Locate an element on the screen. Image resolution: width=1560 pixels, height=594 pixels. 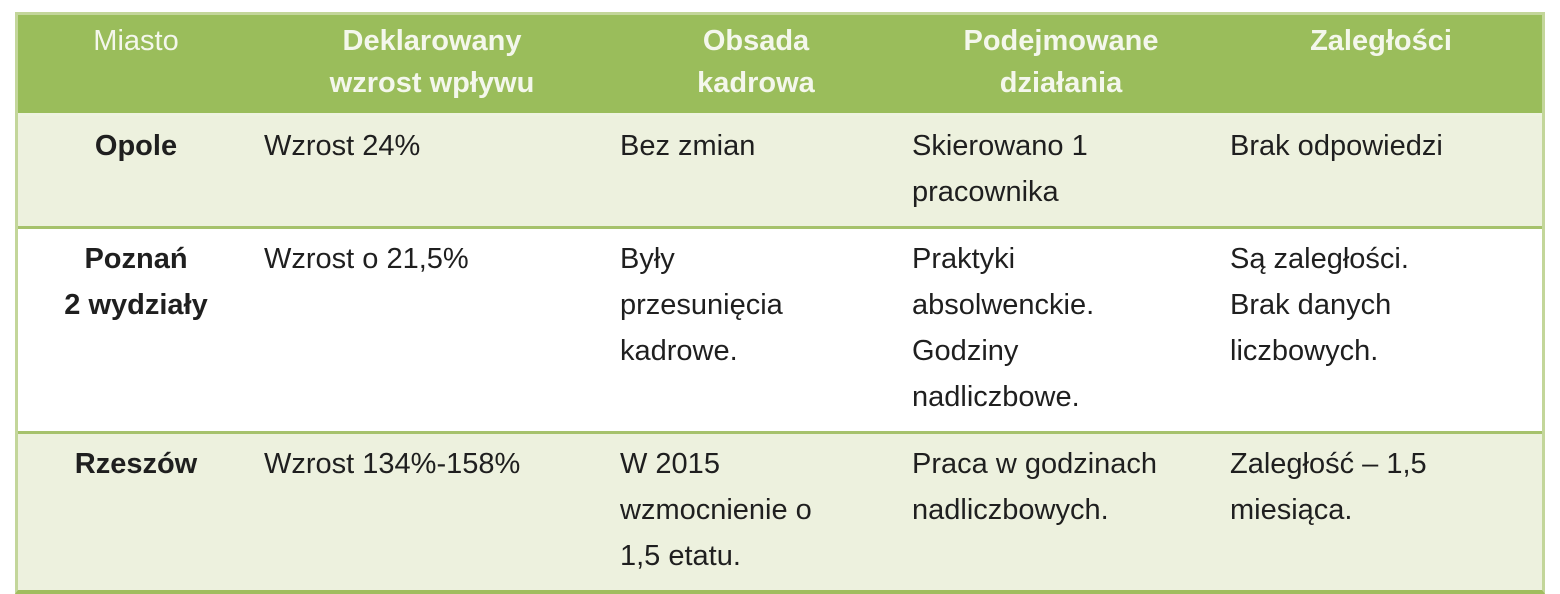
actions-cell: Praca w godzinach nadliczbowych. is located at coordinates (1035, 487).